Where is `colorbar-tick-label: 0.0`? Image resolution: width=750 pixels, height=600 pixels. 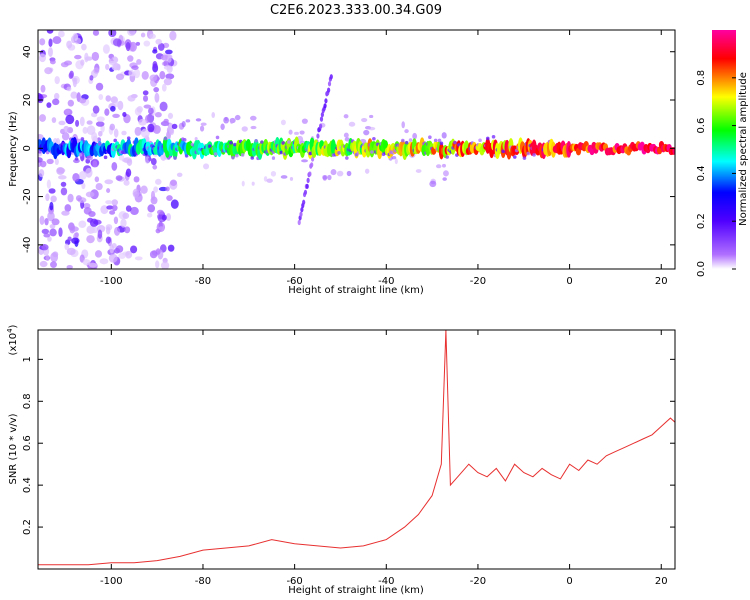
colorbar-tick-label: 0.0 is located at coordinates (701, 269).